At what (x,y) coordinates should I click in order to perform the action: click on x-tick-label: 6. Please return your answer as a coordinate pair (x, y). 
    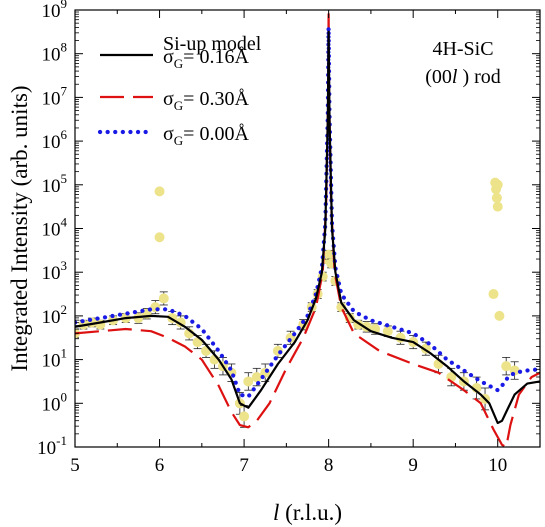
    Looking at the image, I should click on (160, 465).